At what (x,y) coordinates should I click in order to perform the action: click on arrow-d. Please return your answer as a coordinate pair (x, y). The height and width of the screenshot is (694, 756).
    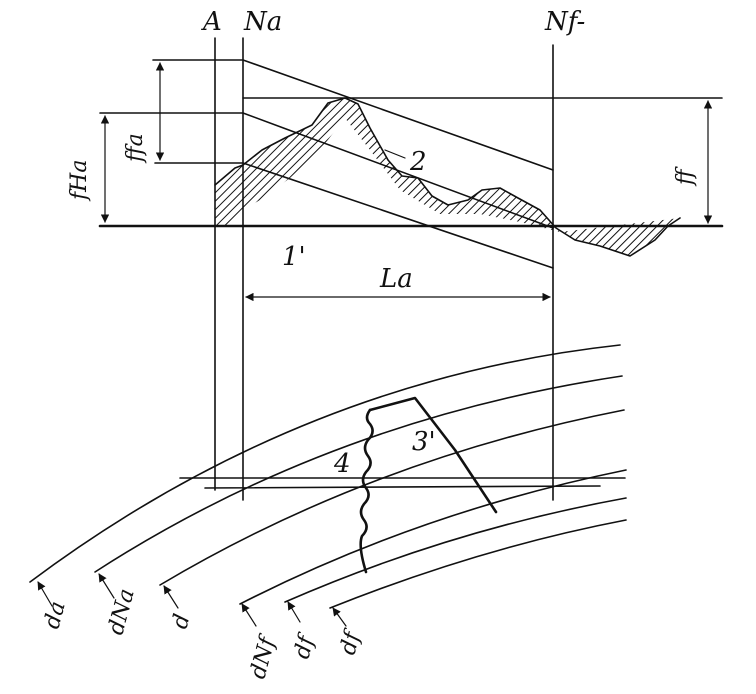
    Looking at the image, I should click on (171, 597).